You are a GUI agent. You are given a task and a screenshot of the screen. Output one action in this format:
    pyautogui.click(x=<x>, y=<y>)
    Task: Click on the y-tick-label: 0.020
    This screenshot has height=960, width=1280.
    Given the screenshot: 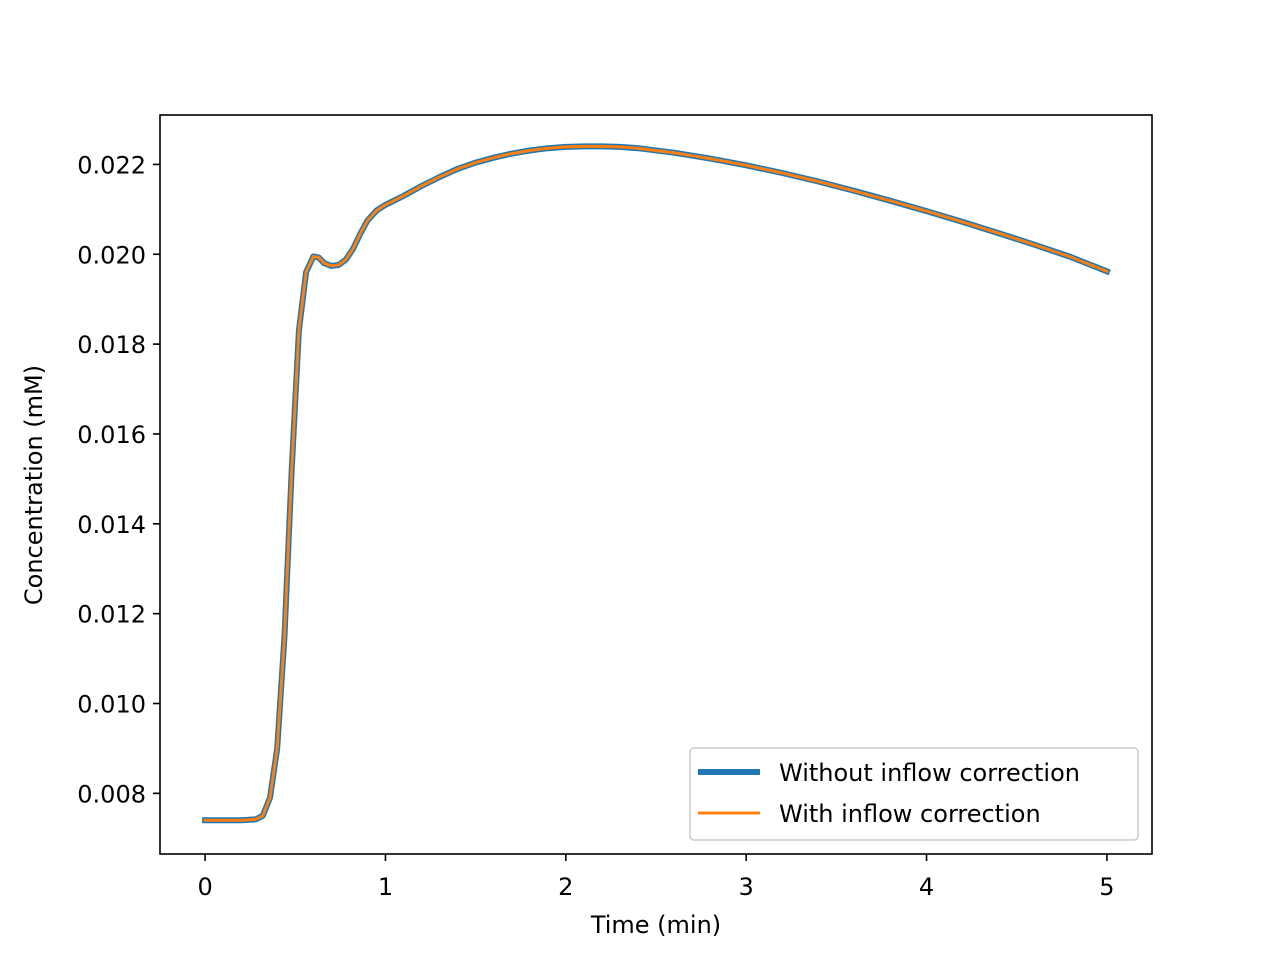 What is the action you would take?
    pyautogui.click(x=111, y=255)
    